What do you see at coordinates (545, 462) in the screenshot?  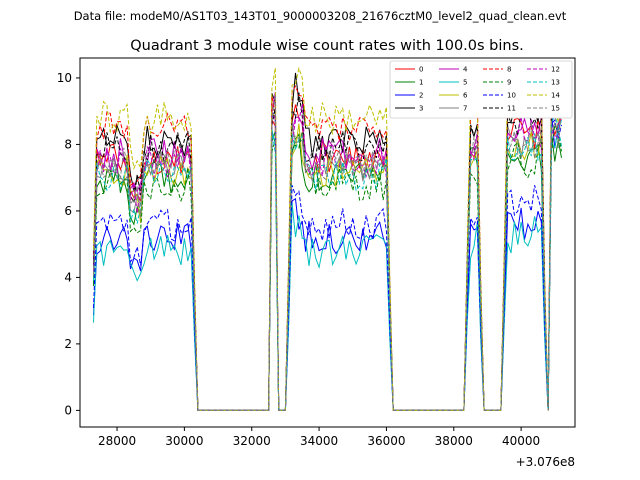 I see `x-offset-label: +3.076e8` at bounding box center [545, 462].